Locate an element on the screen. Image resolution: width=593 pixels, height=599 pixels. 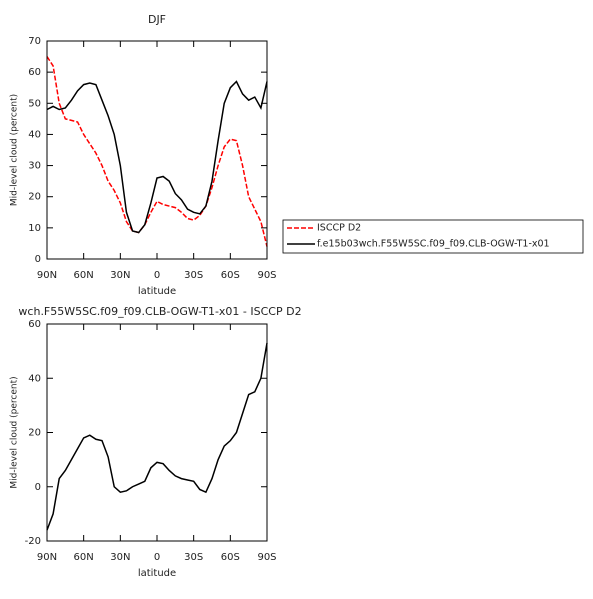
y-tick-label: 50 is located at coordinates (34, 103).